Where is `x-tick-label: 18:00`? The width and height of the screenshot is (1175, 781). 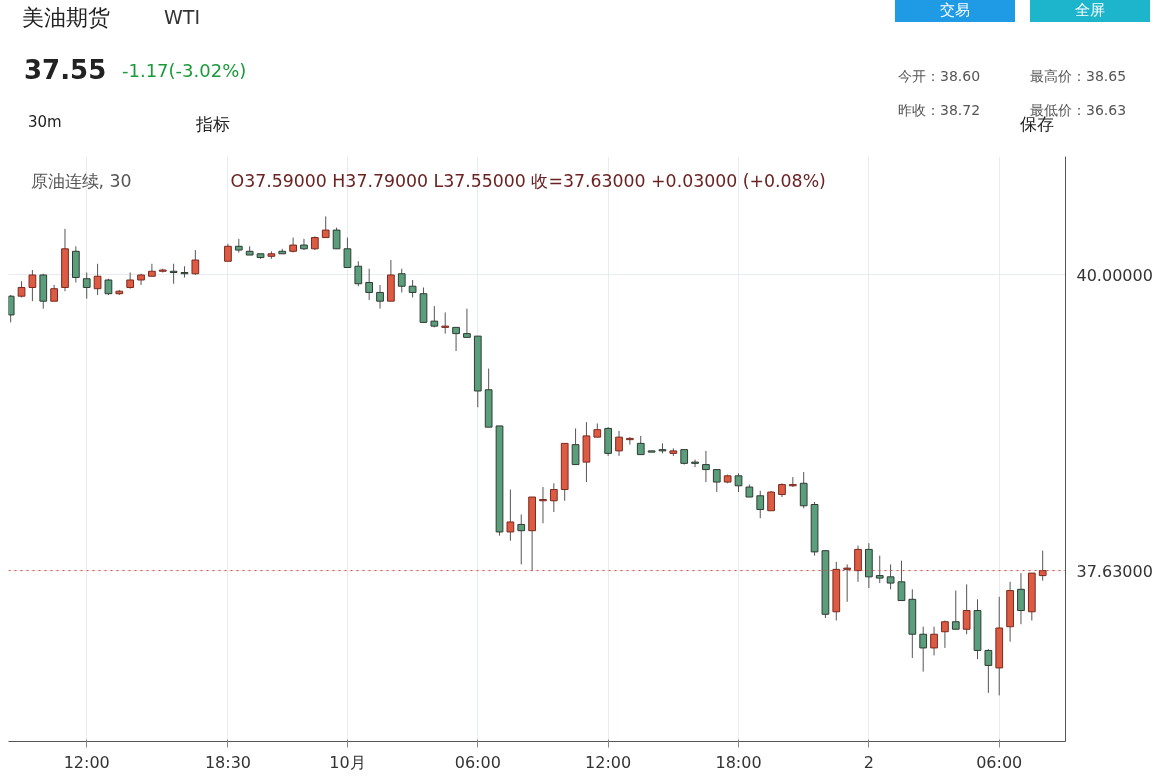
x-tick-label: 18:00 is located at coordinates (738, 762).